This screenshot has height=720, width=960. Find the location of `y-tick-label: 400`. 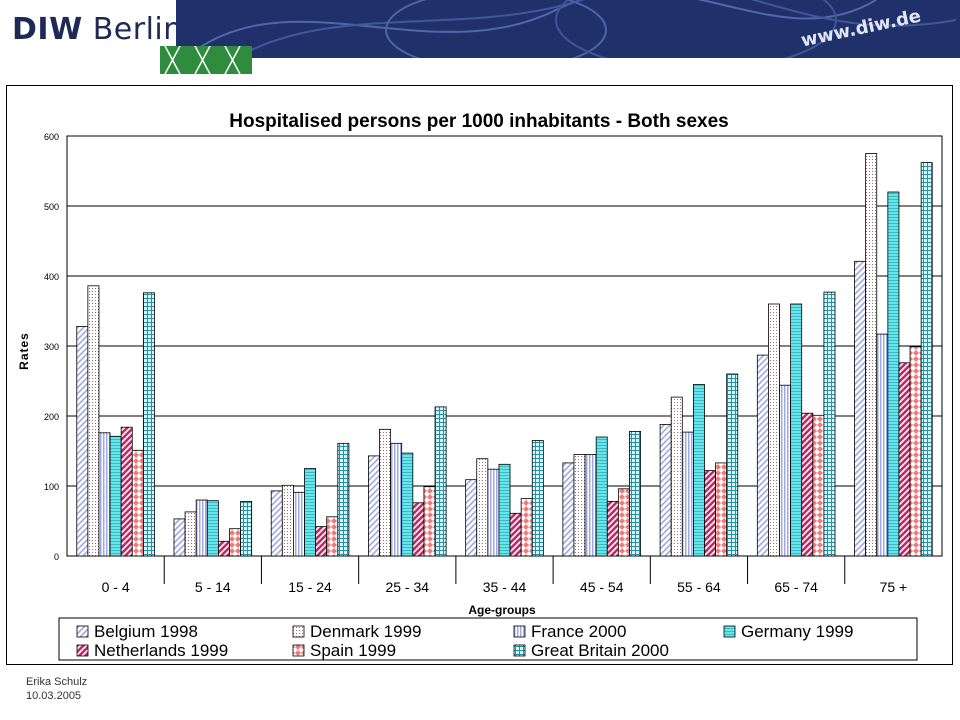

y-tick-label: 400 is located at coordinates (51, 277).